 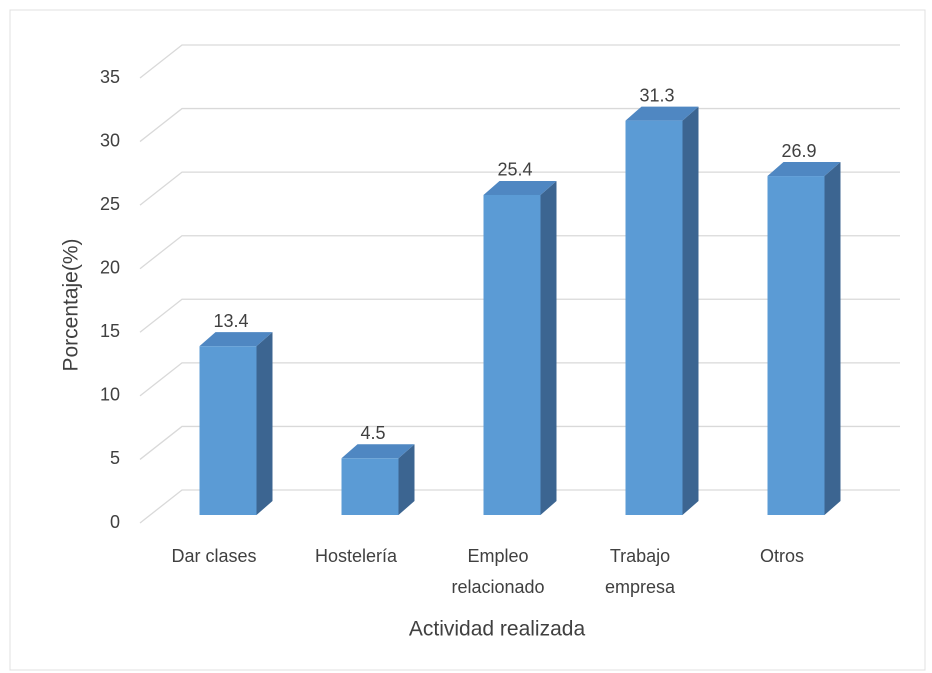 I want to click on y-tick-label: 5, so click(x=115, y=458).